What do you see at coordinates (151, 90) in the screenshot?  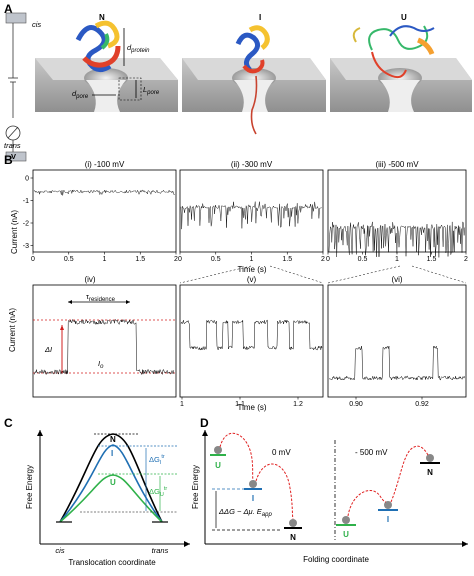 I see `l-pore-label: Lpore` at bounding box center [151, 90].